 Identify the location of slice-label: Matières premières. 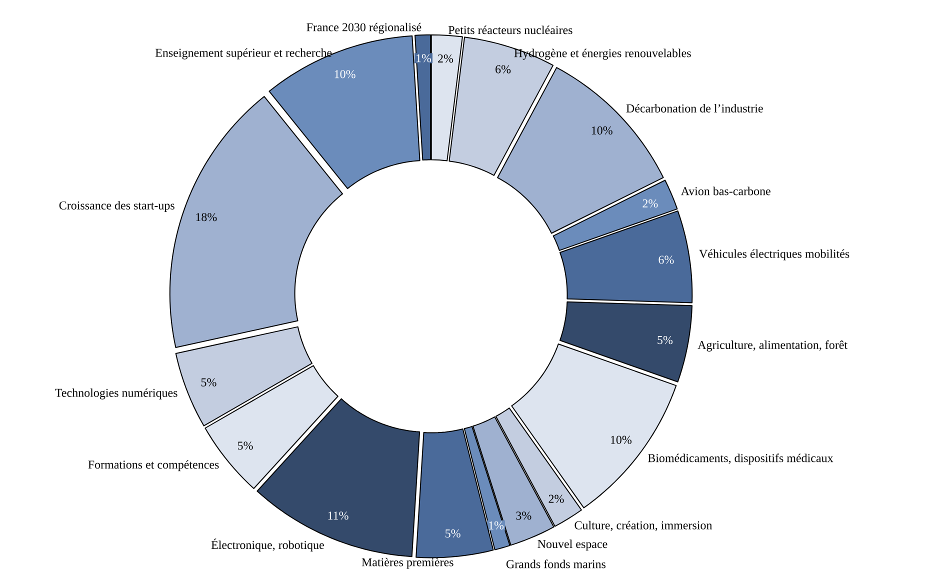
(408, 563).